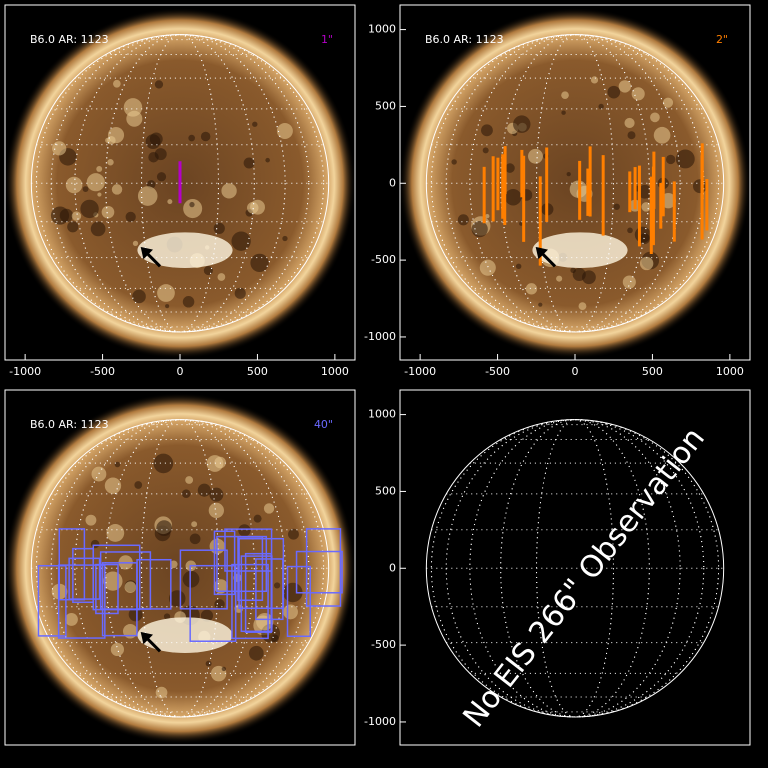  Describe the element at coordinates (392, 567) in the screenshot. I see `y-tick-label: 0` at that location.